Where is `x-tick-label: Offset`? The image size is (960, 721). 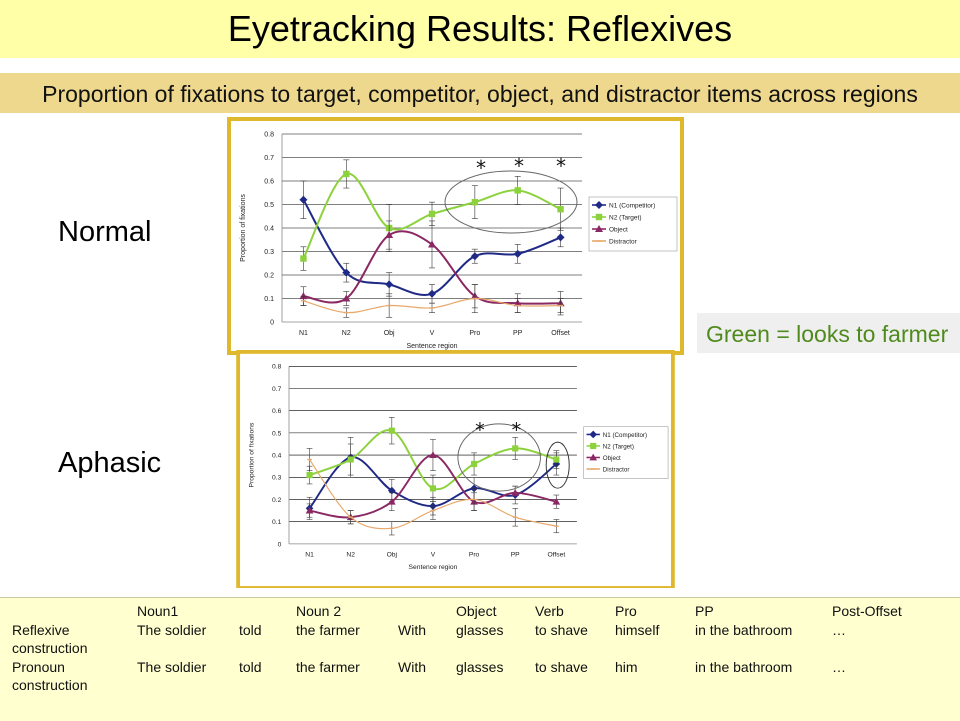
x-tick-label: Offset is located at coordinates (560, 333).